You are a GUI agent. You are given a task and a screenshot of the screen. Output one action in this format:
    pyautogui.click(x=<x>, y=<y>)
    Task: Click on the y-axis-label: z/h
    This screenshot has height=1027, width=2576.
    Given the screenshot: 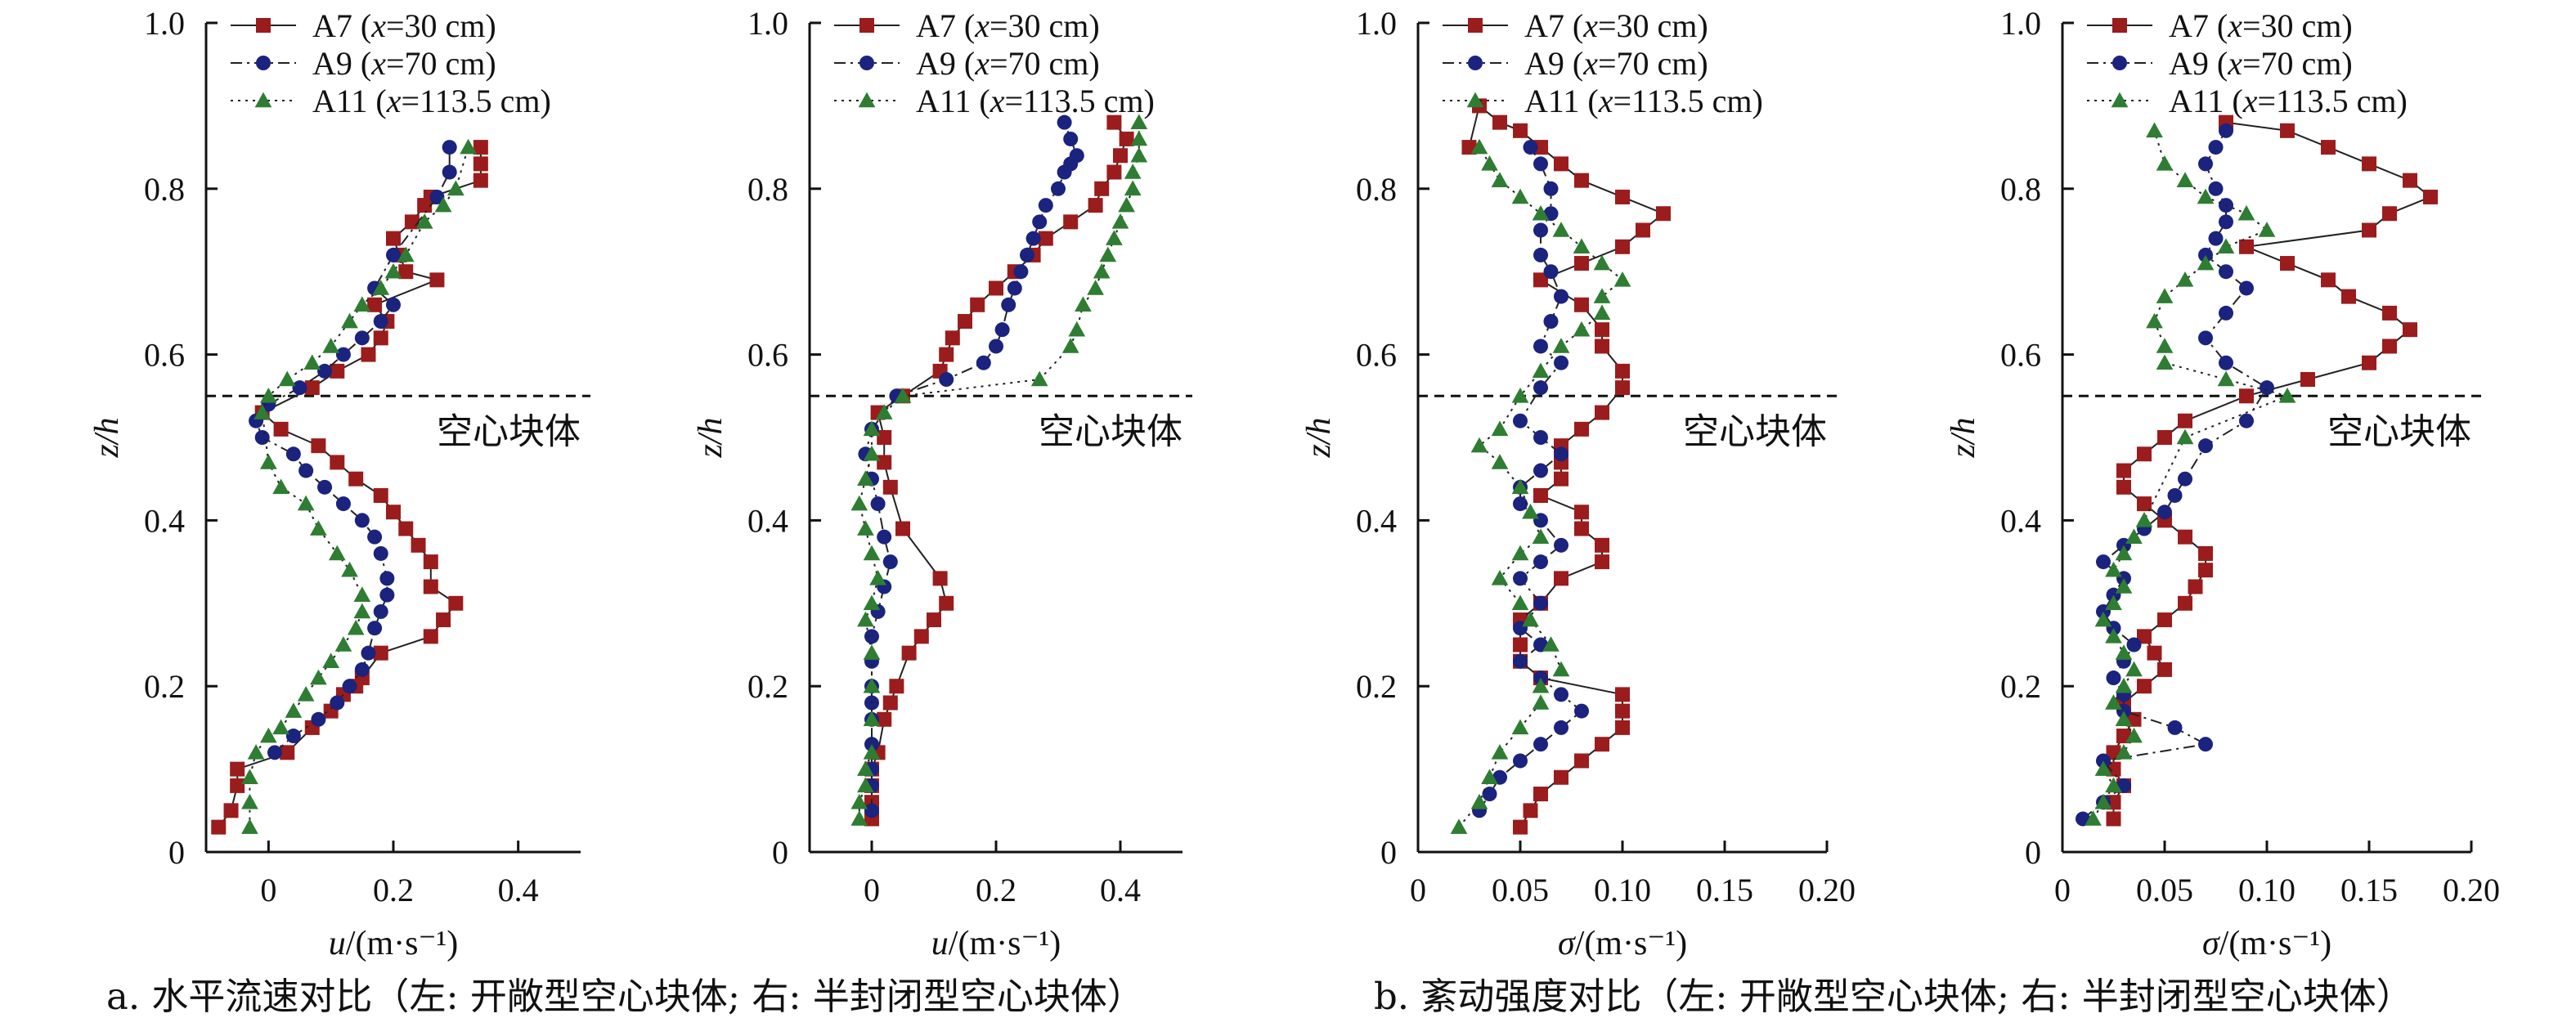 What is the action you would take?
    pyautogui.click(x=711, y=437)
    